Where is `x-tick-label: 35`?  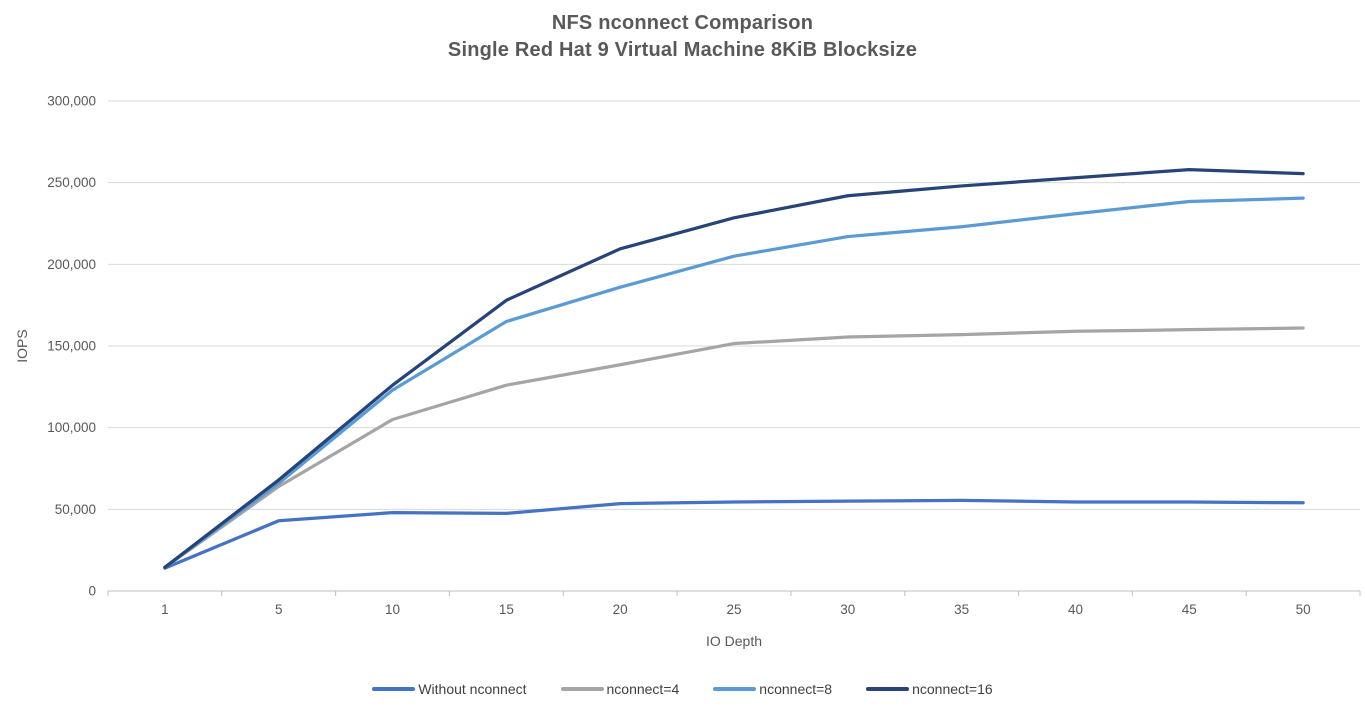
x-tick-label: 35 is located at coordinates (961, 609).